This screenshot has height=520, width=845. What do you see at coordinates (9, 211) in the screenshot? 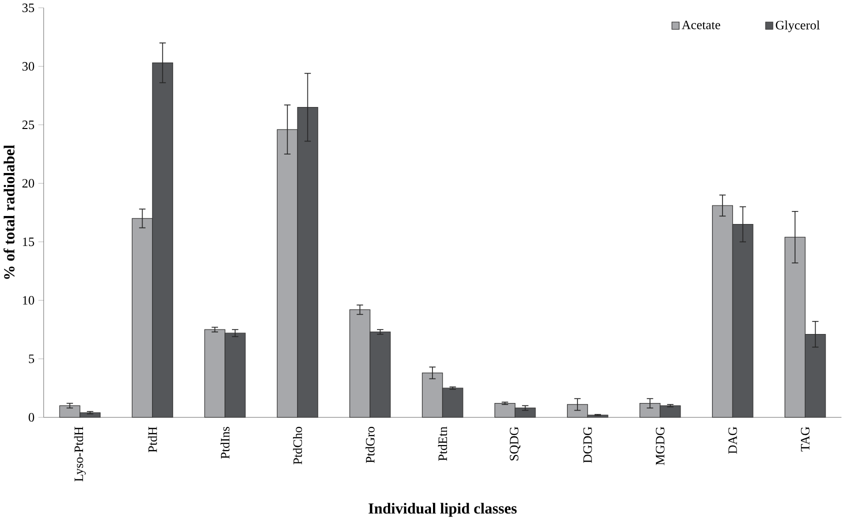
I see `y-axis-title: % of total radiolabel` at bounding box center [9, 211].